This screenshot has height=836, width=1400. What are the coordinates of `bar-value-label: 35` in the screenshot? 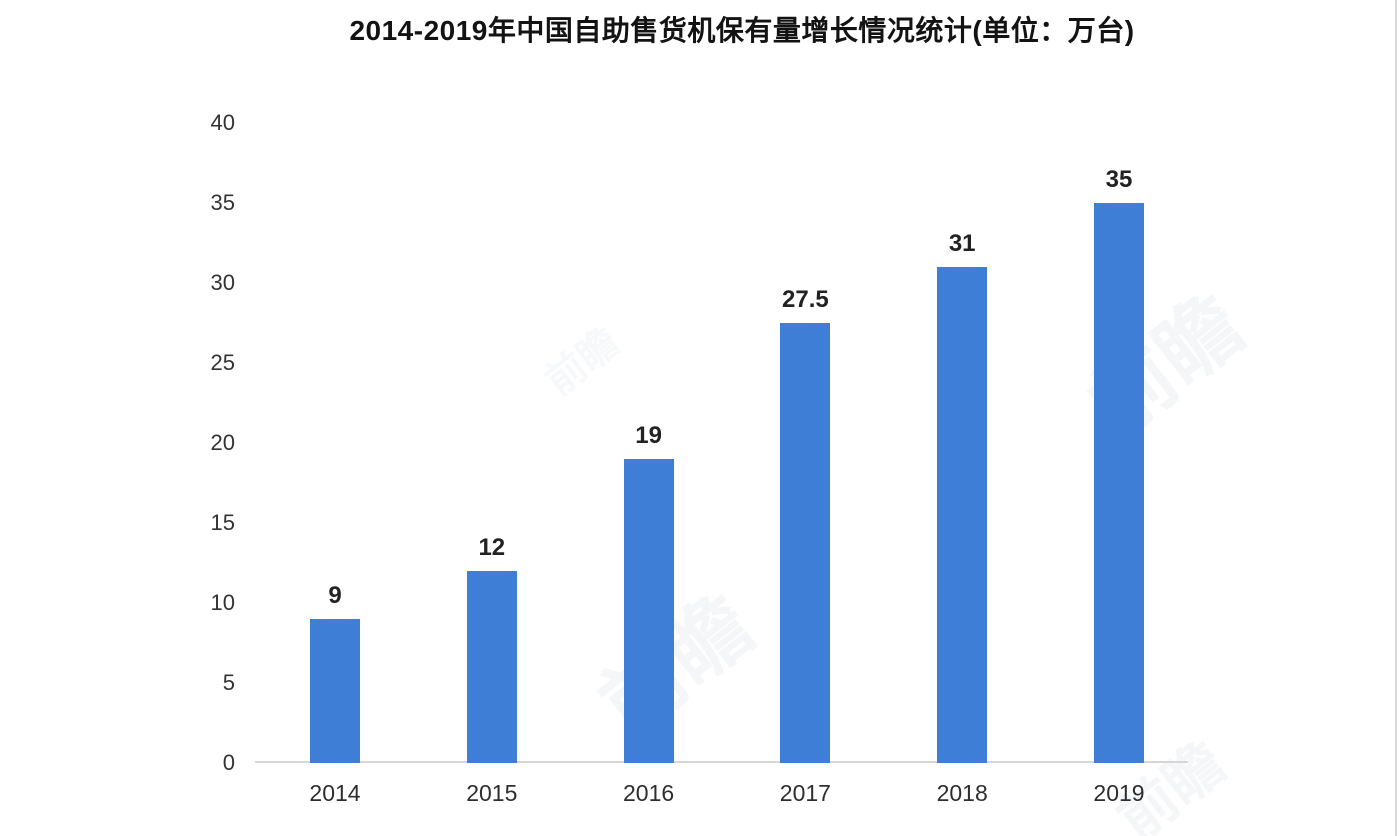 It's located at (1119, 179).